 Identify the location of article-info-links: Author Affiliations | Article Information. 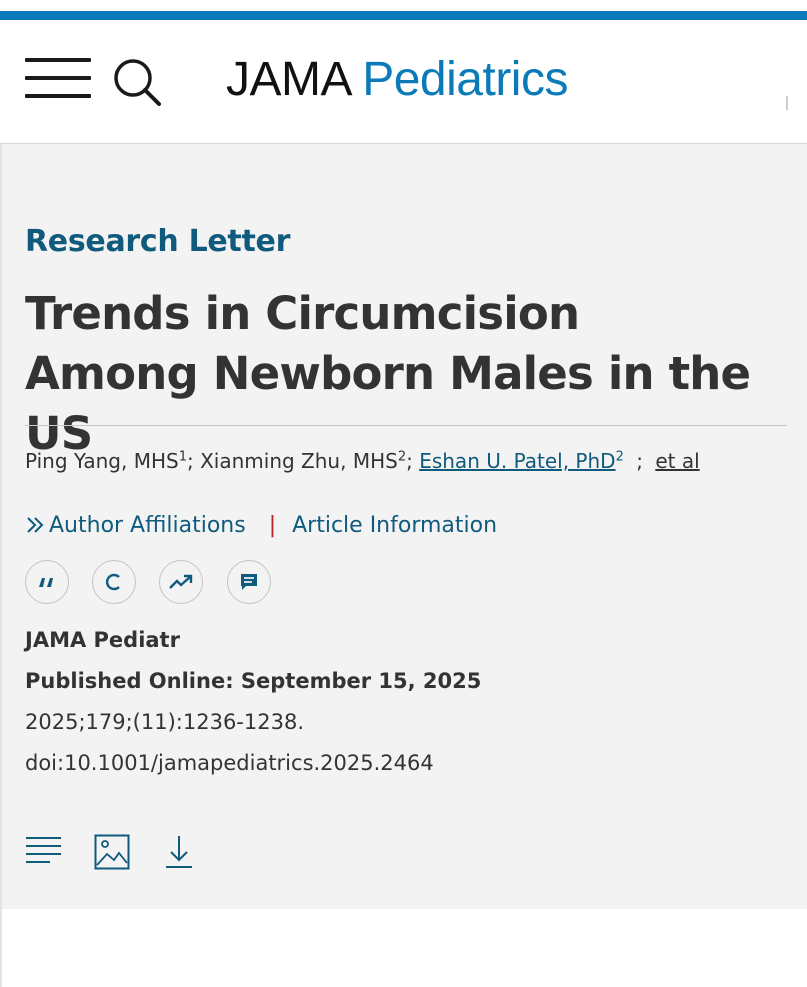
(261, 525).